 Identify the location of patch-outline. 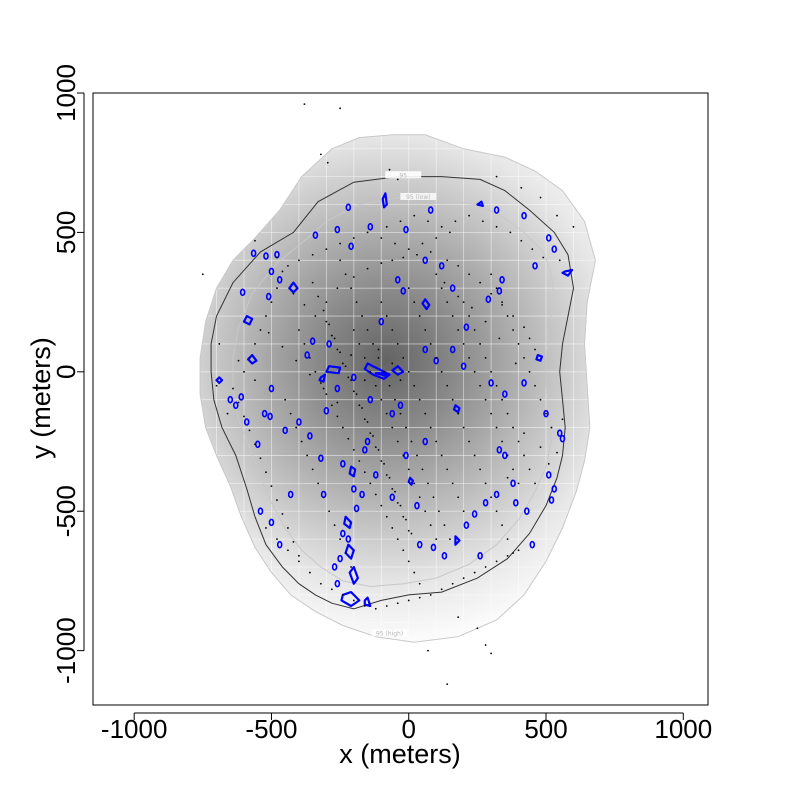
(350, 599).